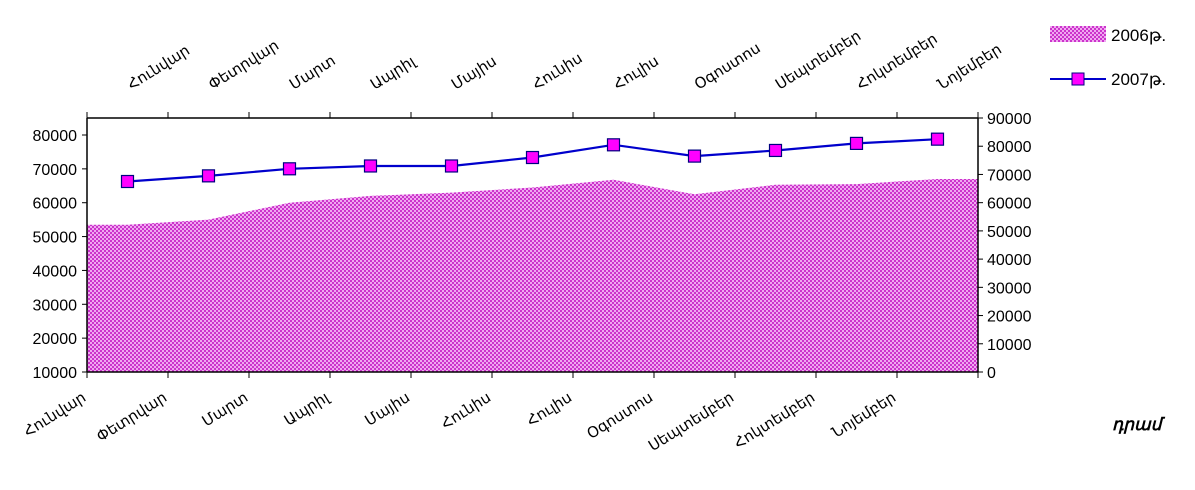 The image size is (1195, 490). I want to click on top-category-label: Ապրիլ, so click(394, 72).